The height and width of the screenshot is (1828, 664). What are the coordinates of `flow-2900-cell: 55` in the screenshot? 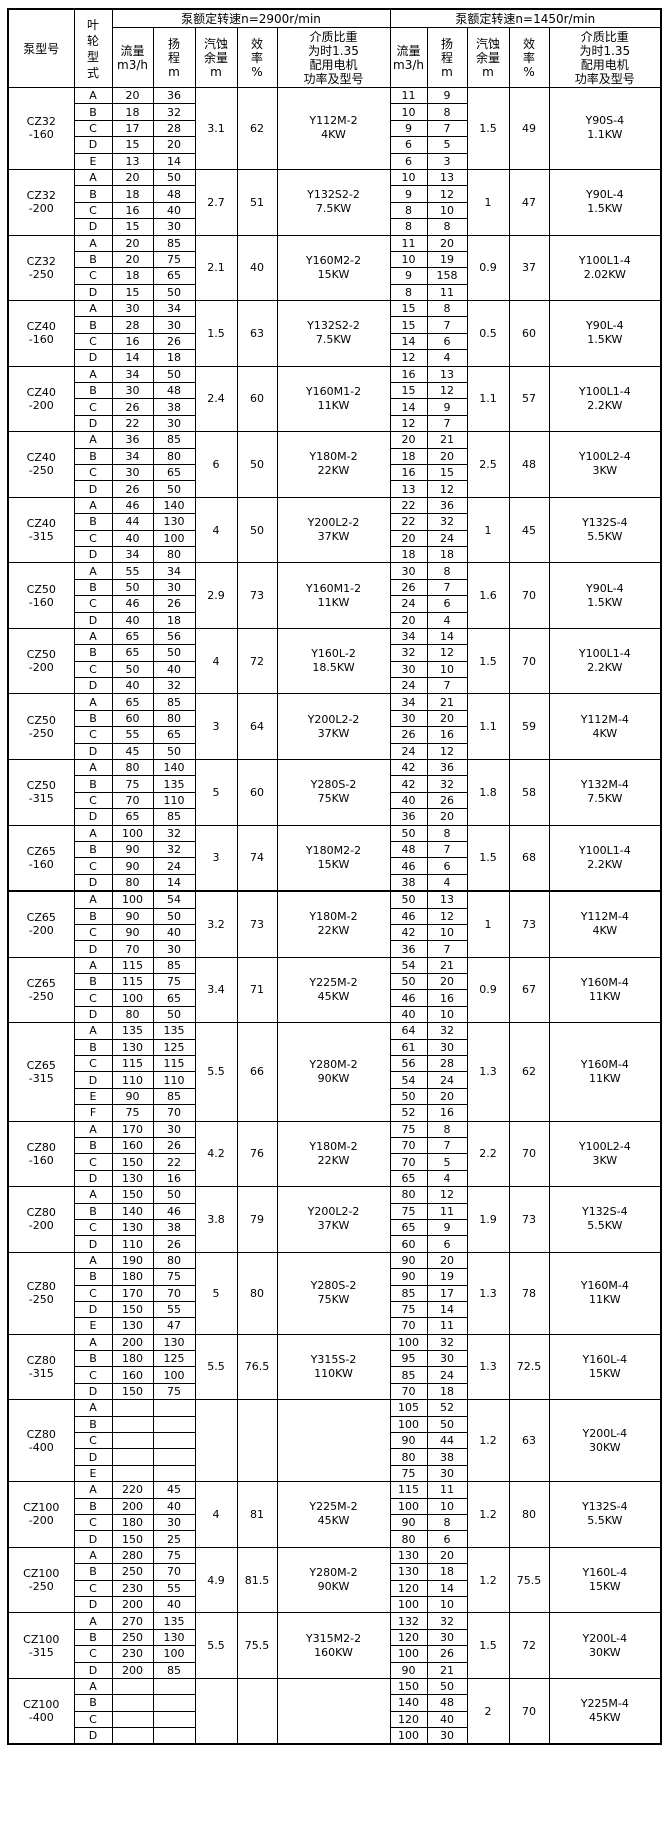 It's located at (132, 735).